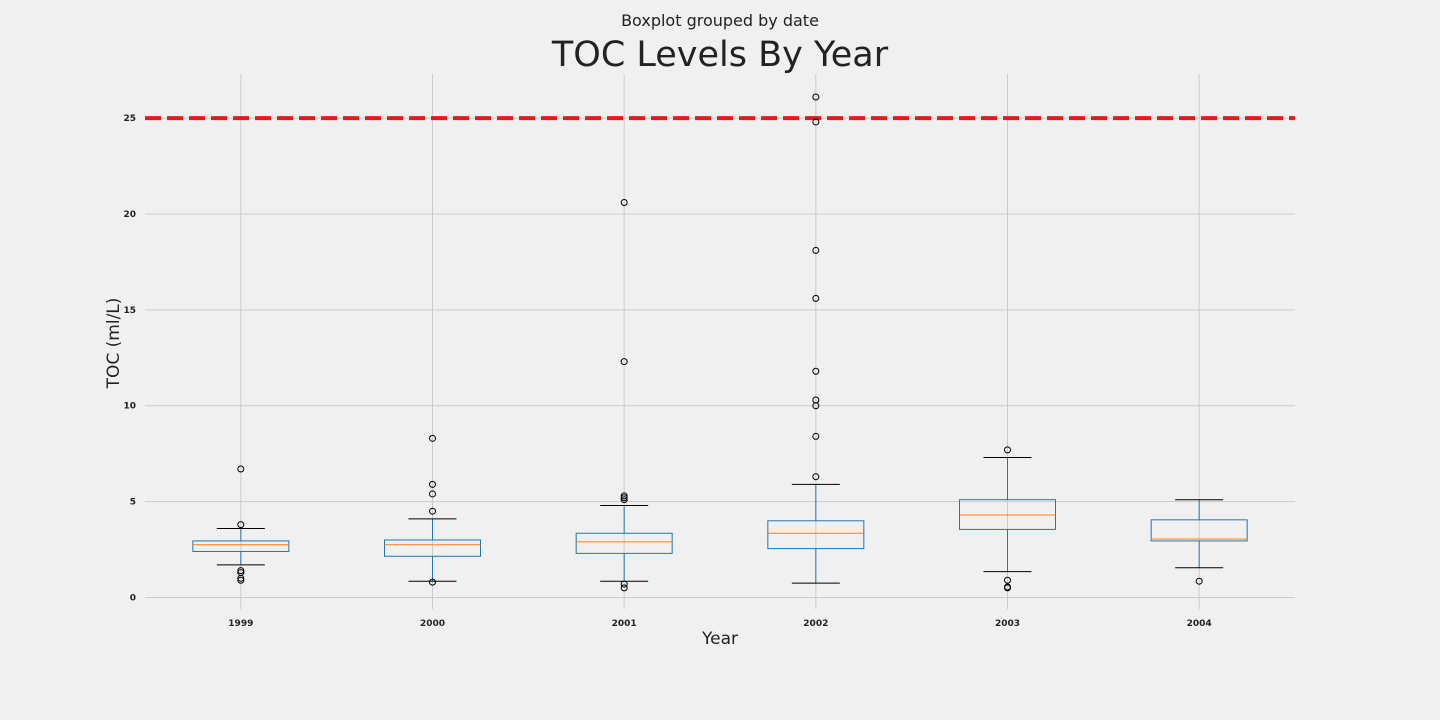 The image size is (1440, 720). What do you see at coordinates (719, 639) in the screenshot?
I see `x-axis-label: Year` at bounding box center [719, 639].